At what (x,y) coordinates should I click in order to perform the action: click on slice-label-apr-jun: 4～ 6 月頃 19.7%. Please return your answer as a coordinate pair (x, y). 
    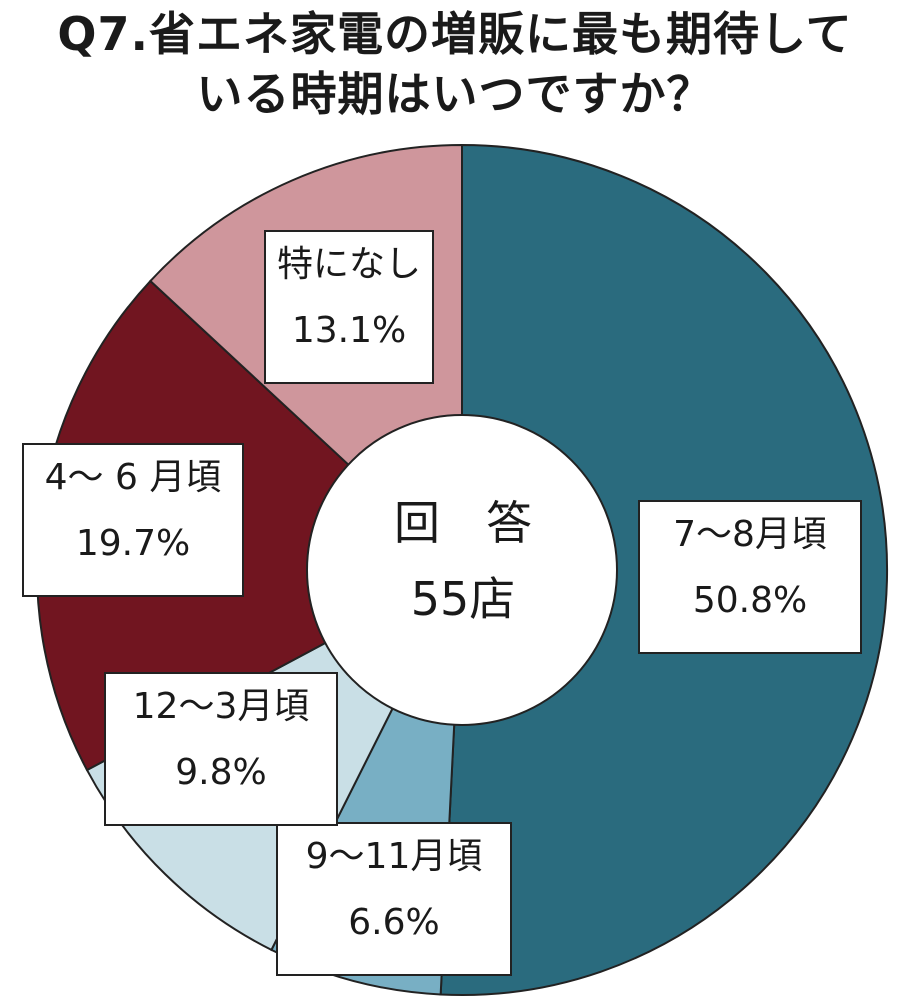
    Looking at the image, I should click on (133, 520).